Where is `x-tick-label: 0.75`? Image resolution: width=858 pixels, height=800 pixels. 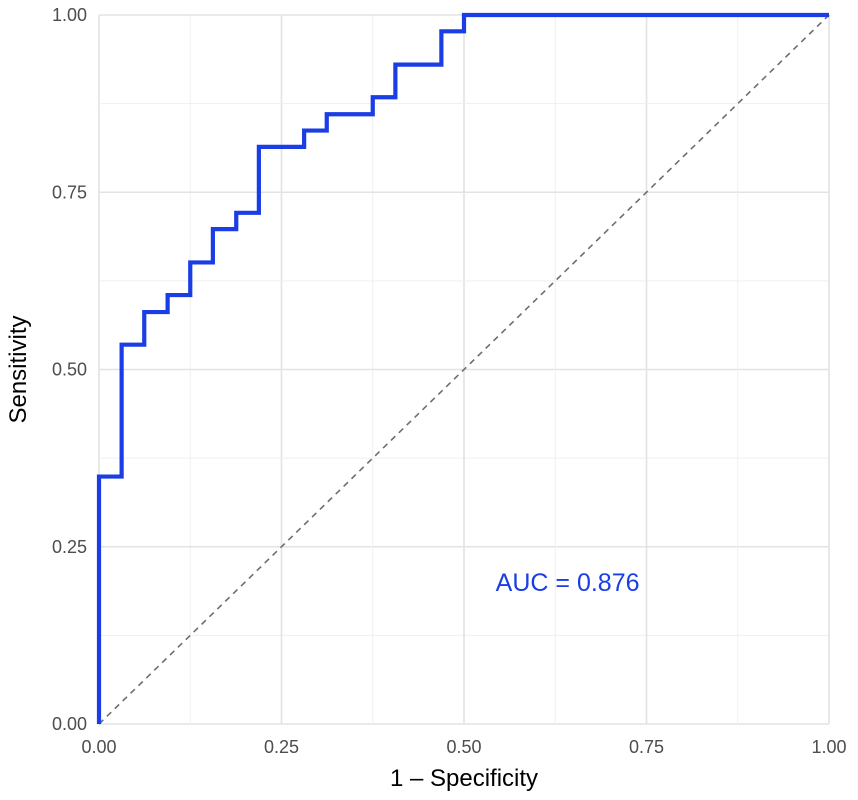
x-tick-label: 0.75 is located at coordinates (646, 747).